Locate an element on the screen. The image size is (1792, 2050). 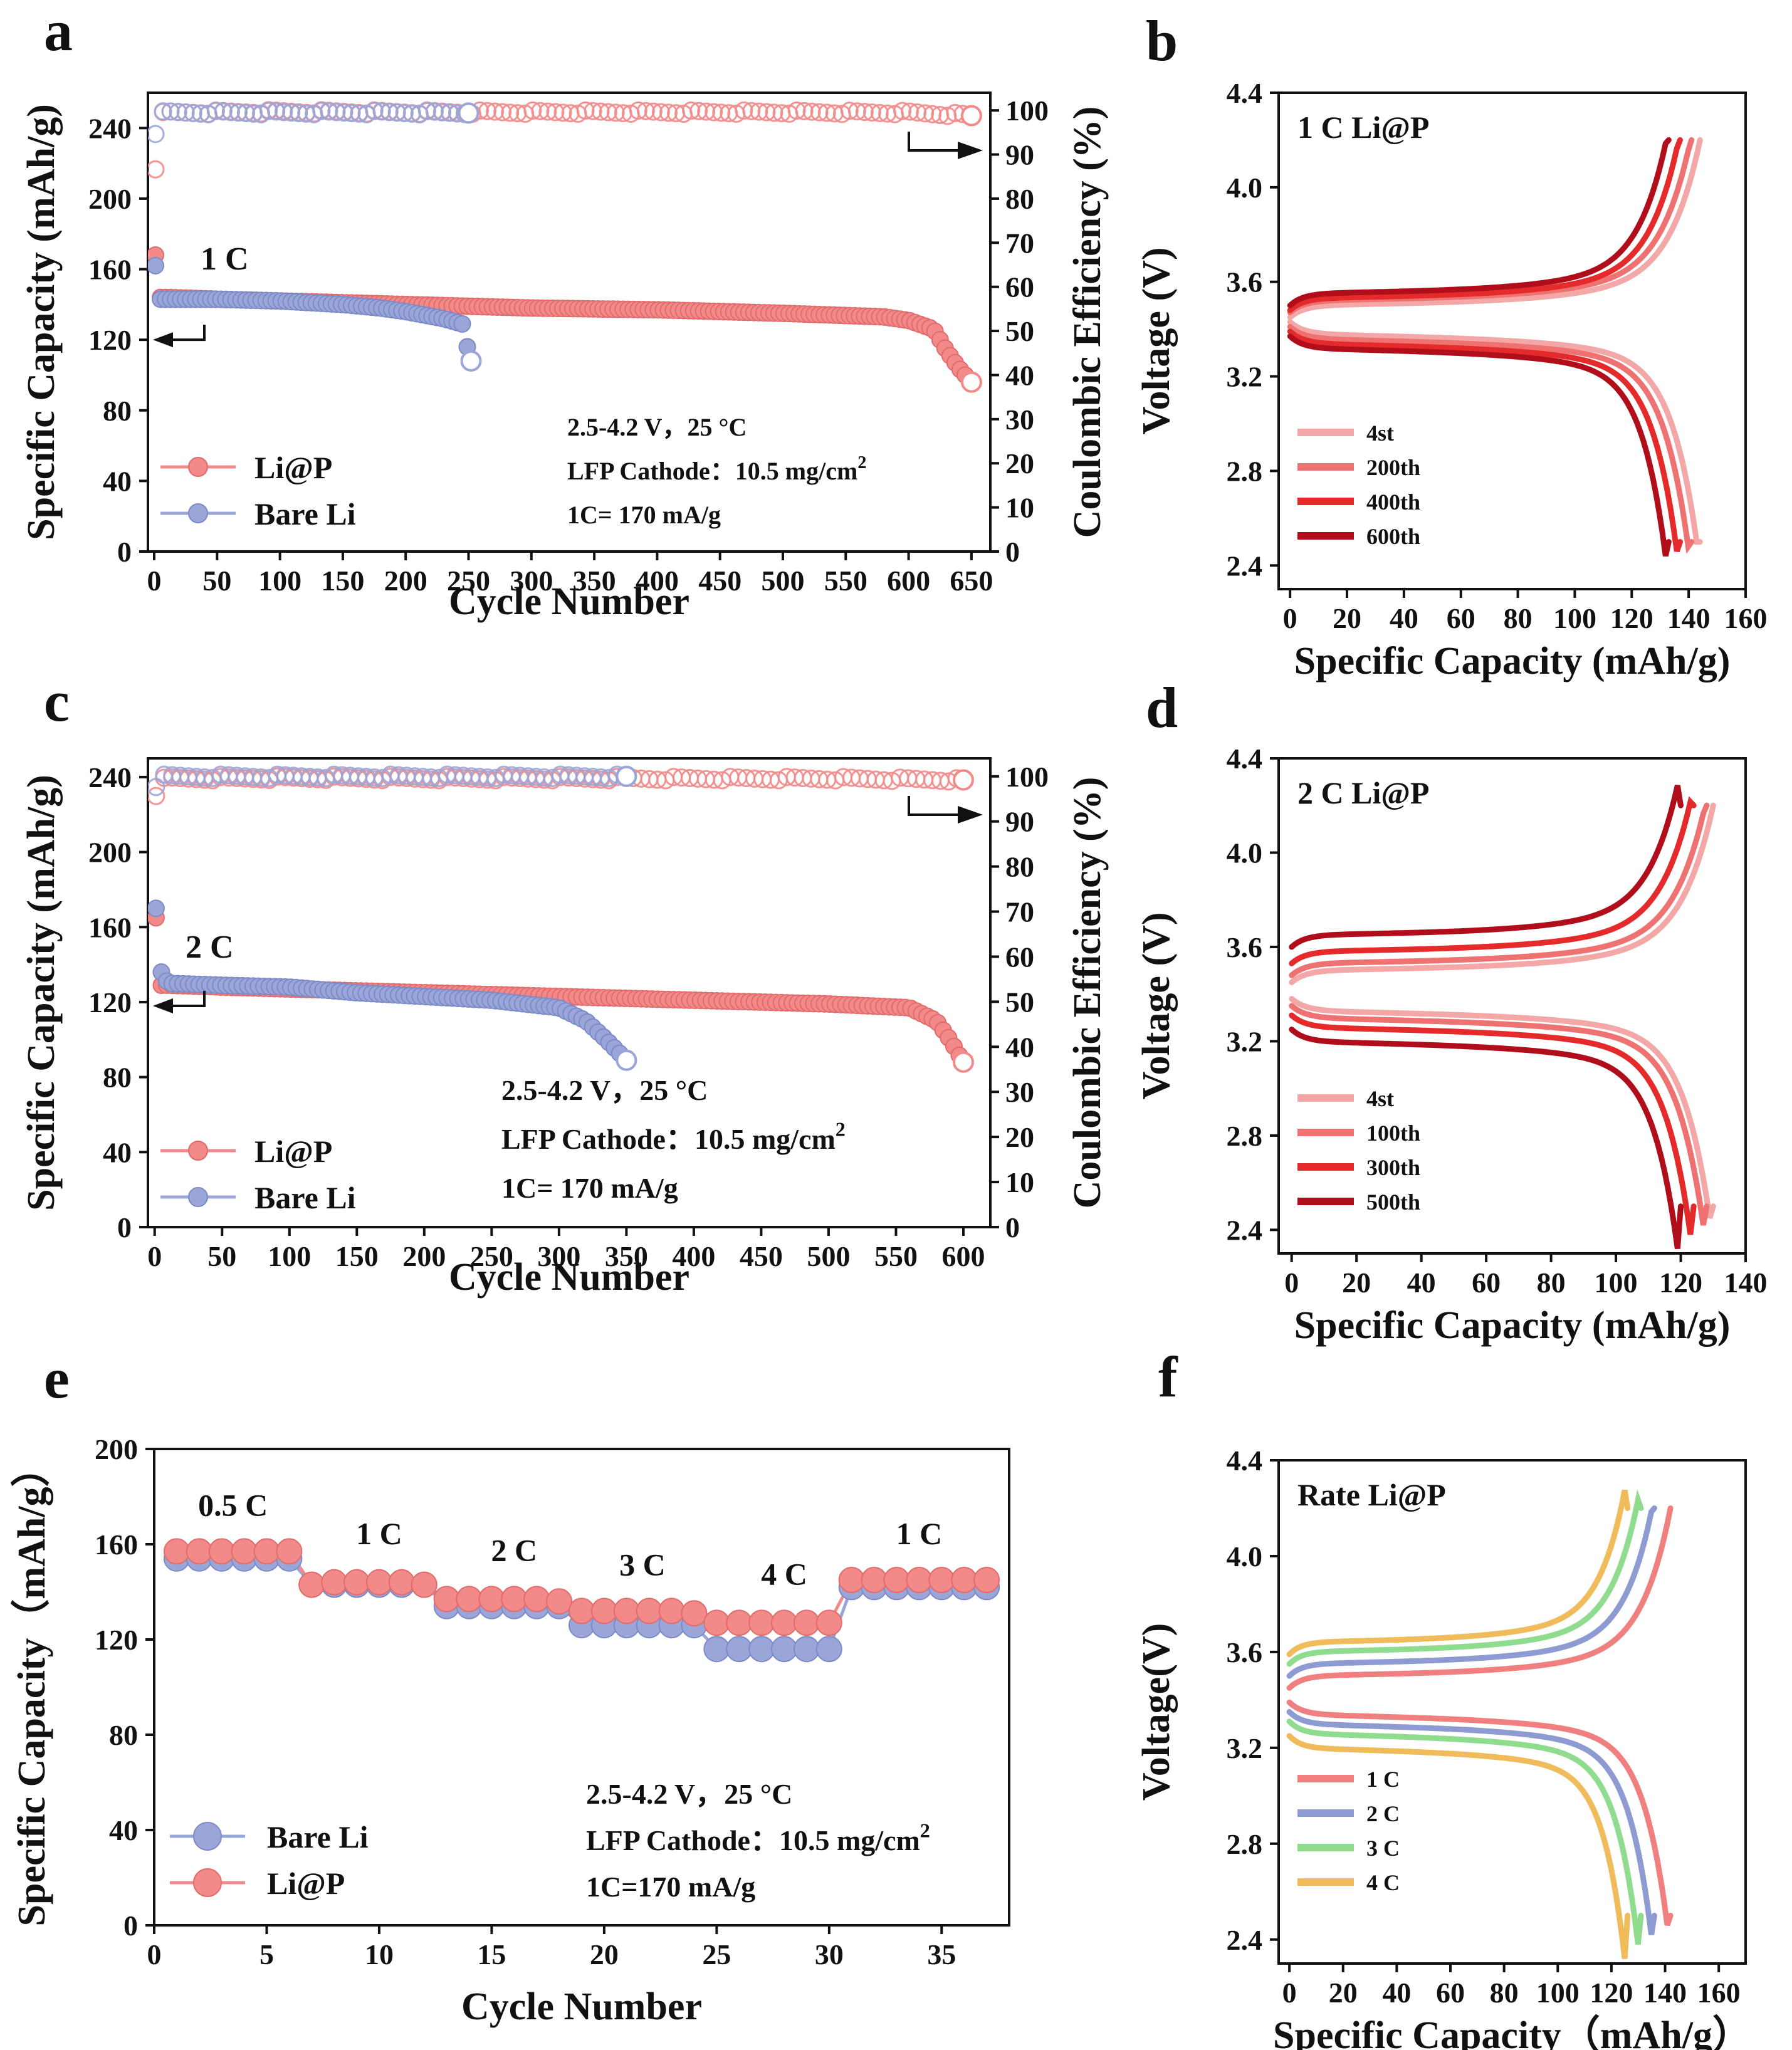
x-tick-label-e: 15 is located at coordinates (492, 1954).